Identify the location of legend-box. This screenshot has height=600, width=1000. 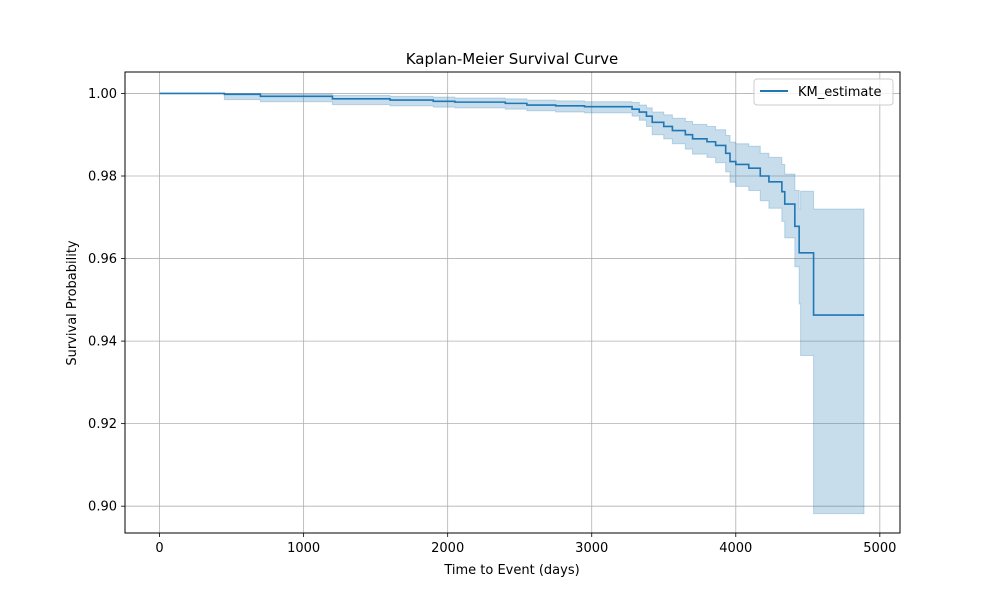
(823, 92).